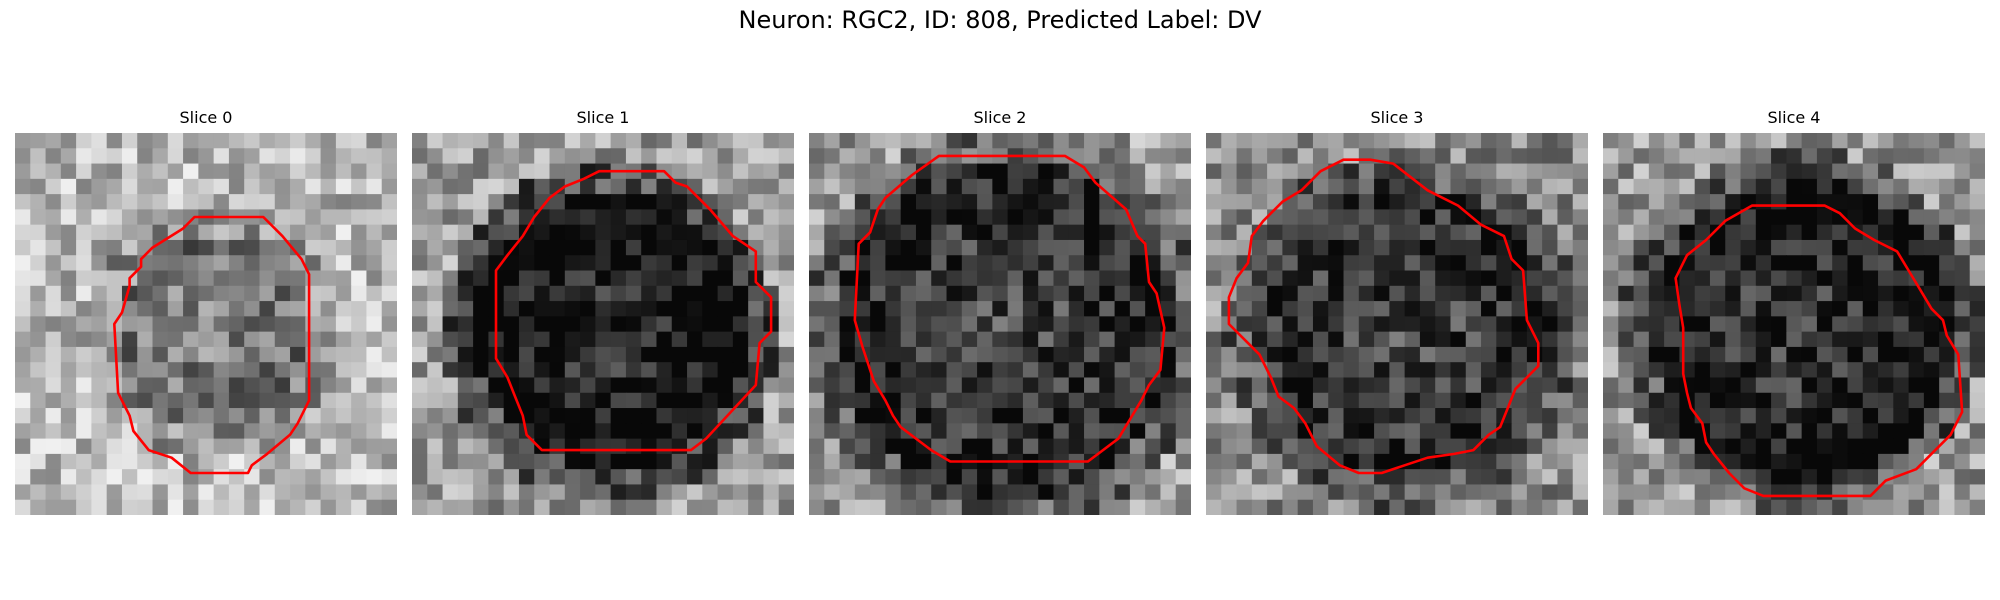 The height and width of the screenshot is (600, 2000). What do you see at coordinates (206, 117) in the screenshot?
I see `slice-title: Slice 0` at bounding box center [206, 117].